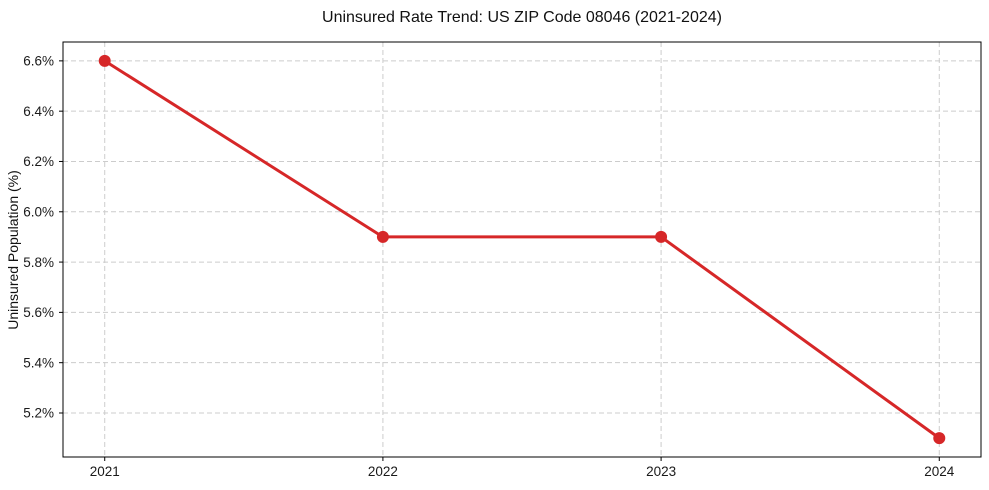  I want to click on y-tick-label: 5.8%, so click(38, 262).